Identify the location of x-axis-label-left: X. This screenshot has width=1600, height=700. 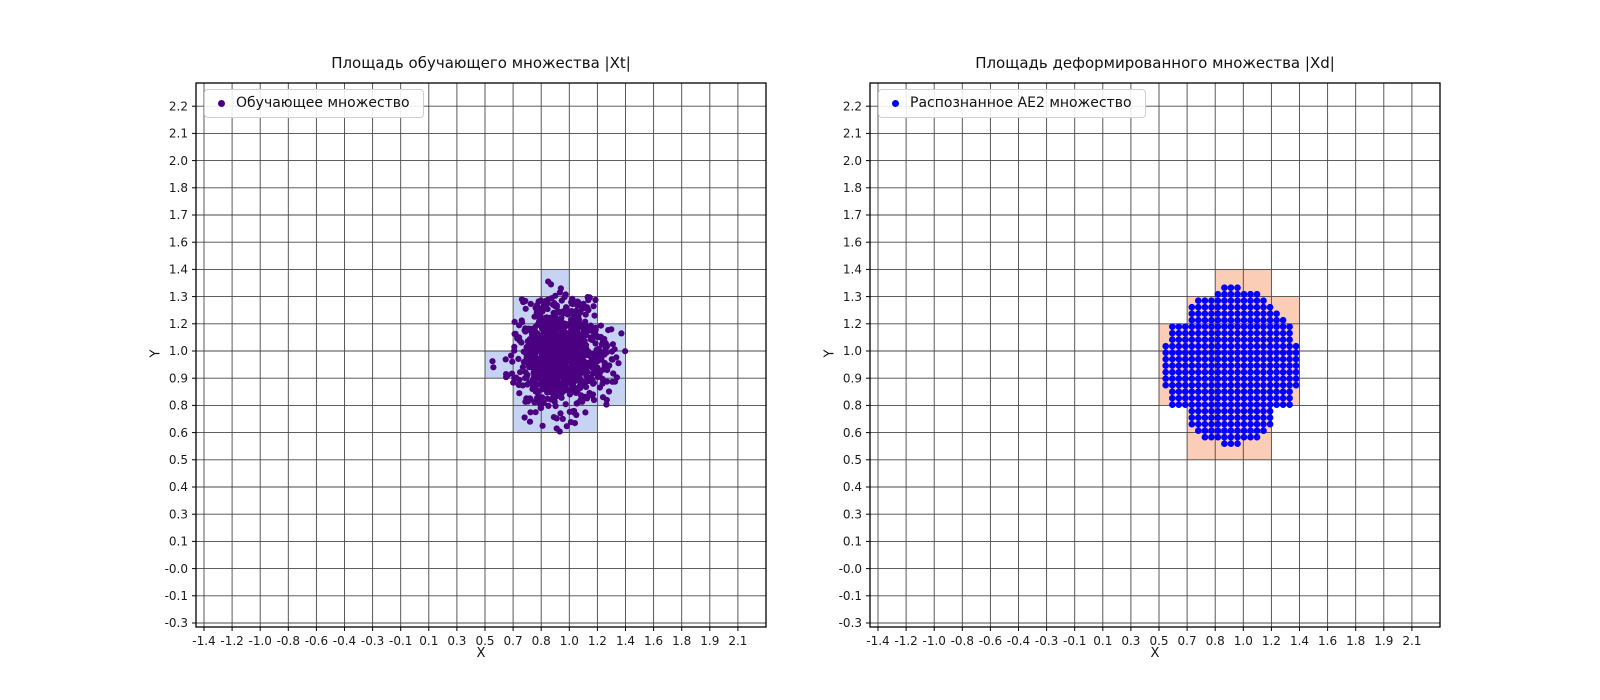
(481, 653).